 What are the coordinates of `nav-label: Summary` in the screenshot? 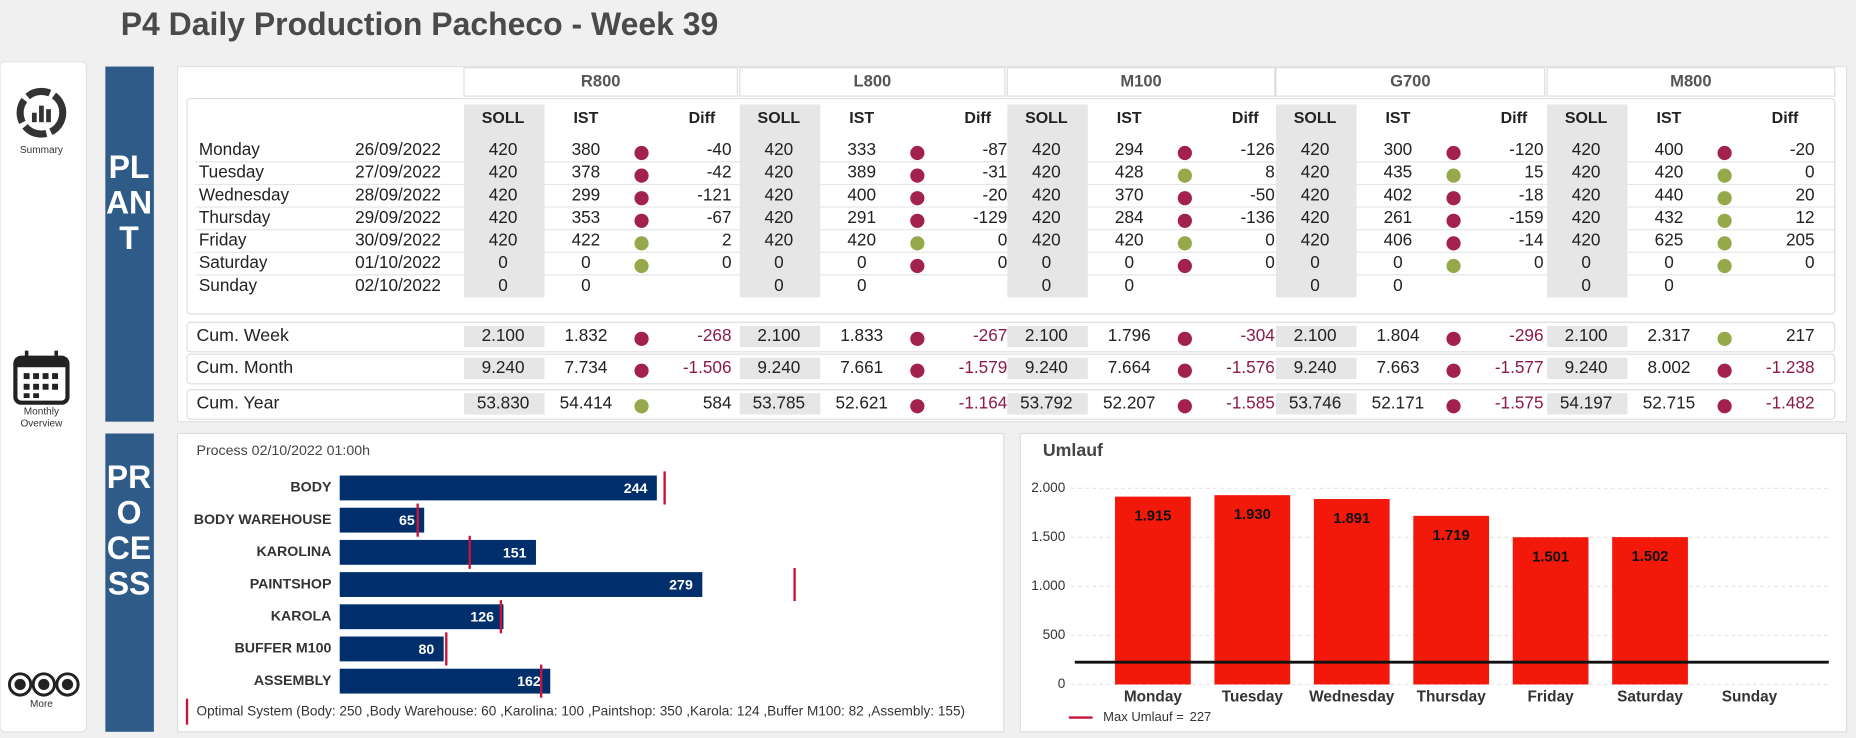 It's located at (41, 149).